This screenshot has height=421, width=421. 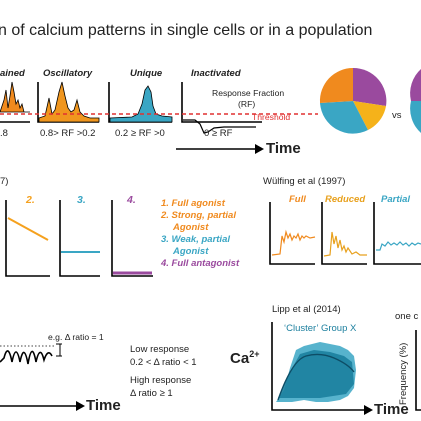 I want to click on response-fraction-abbrev: (RF), so click(x=247, y=104).